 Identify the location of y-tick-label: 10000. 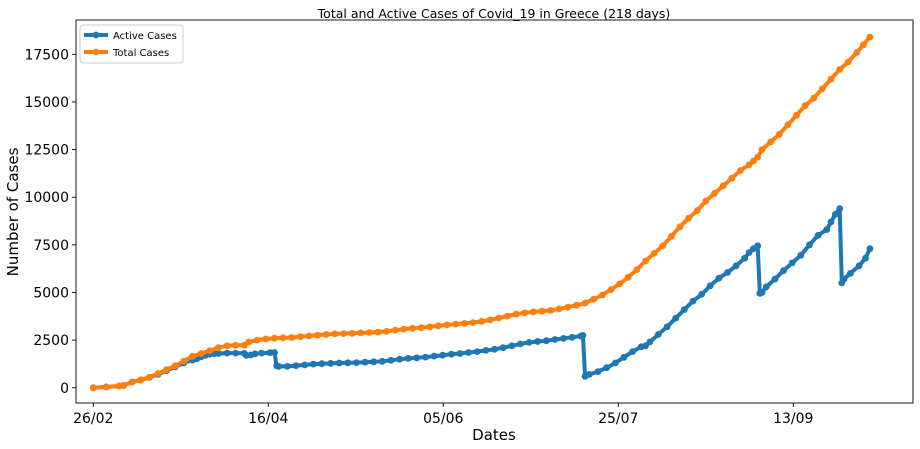
(46, 198).